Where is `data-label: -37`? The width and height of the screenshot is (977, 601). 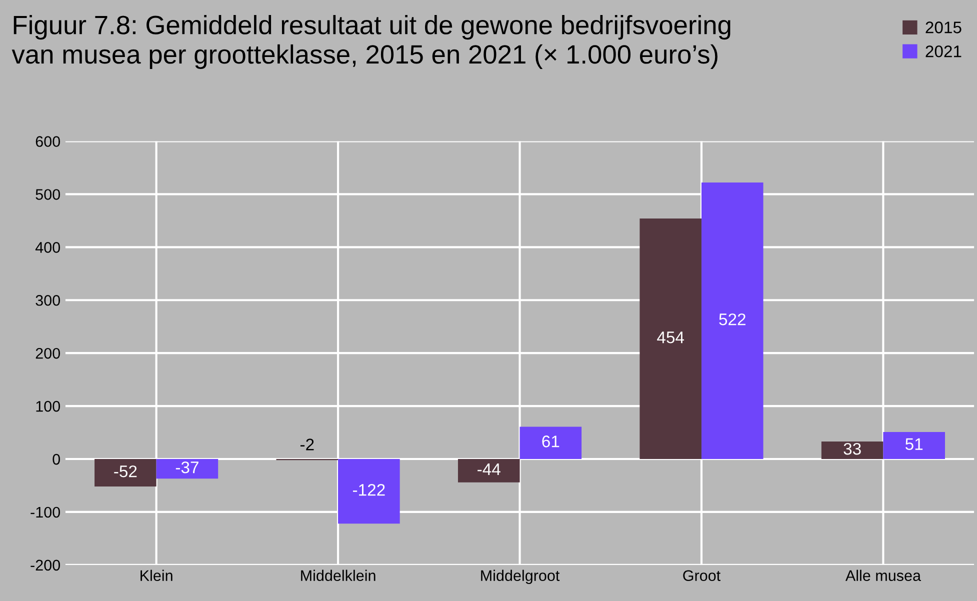
data-label: -37 is located at coordinates (187, 467).